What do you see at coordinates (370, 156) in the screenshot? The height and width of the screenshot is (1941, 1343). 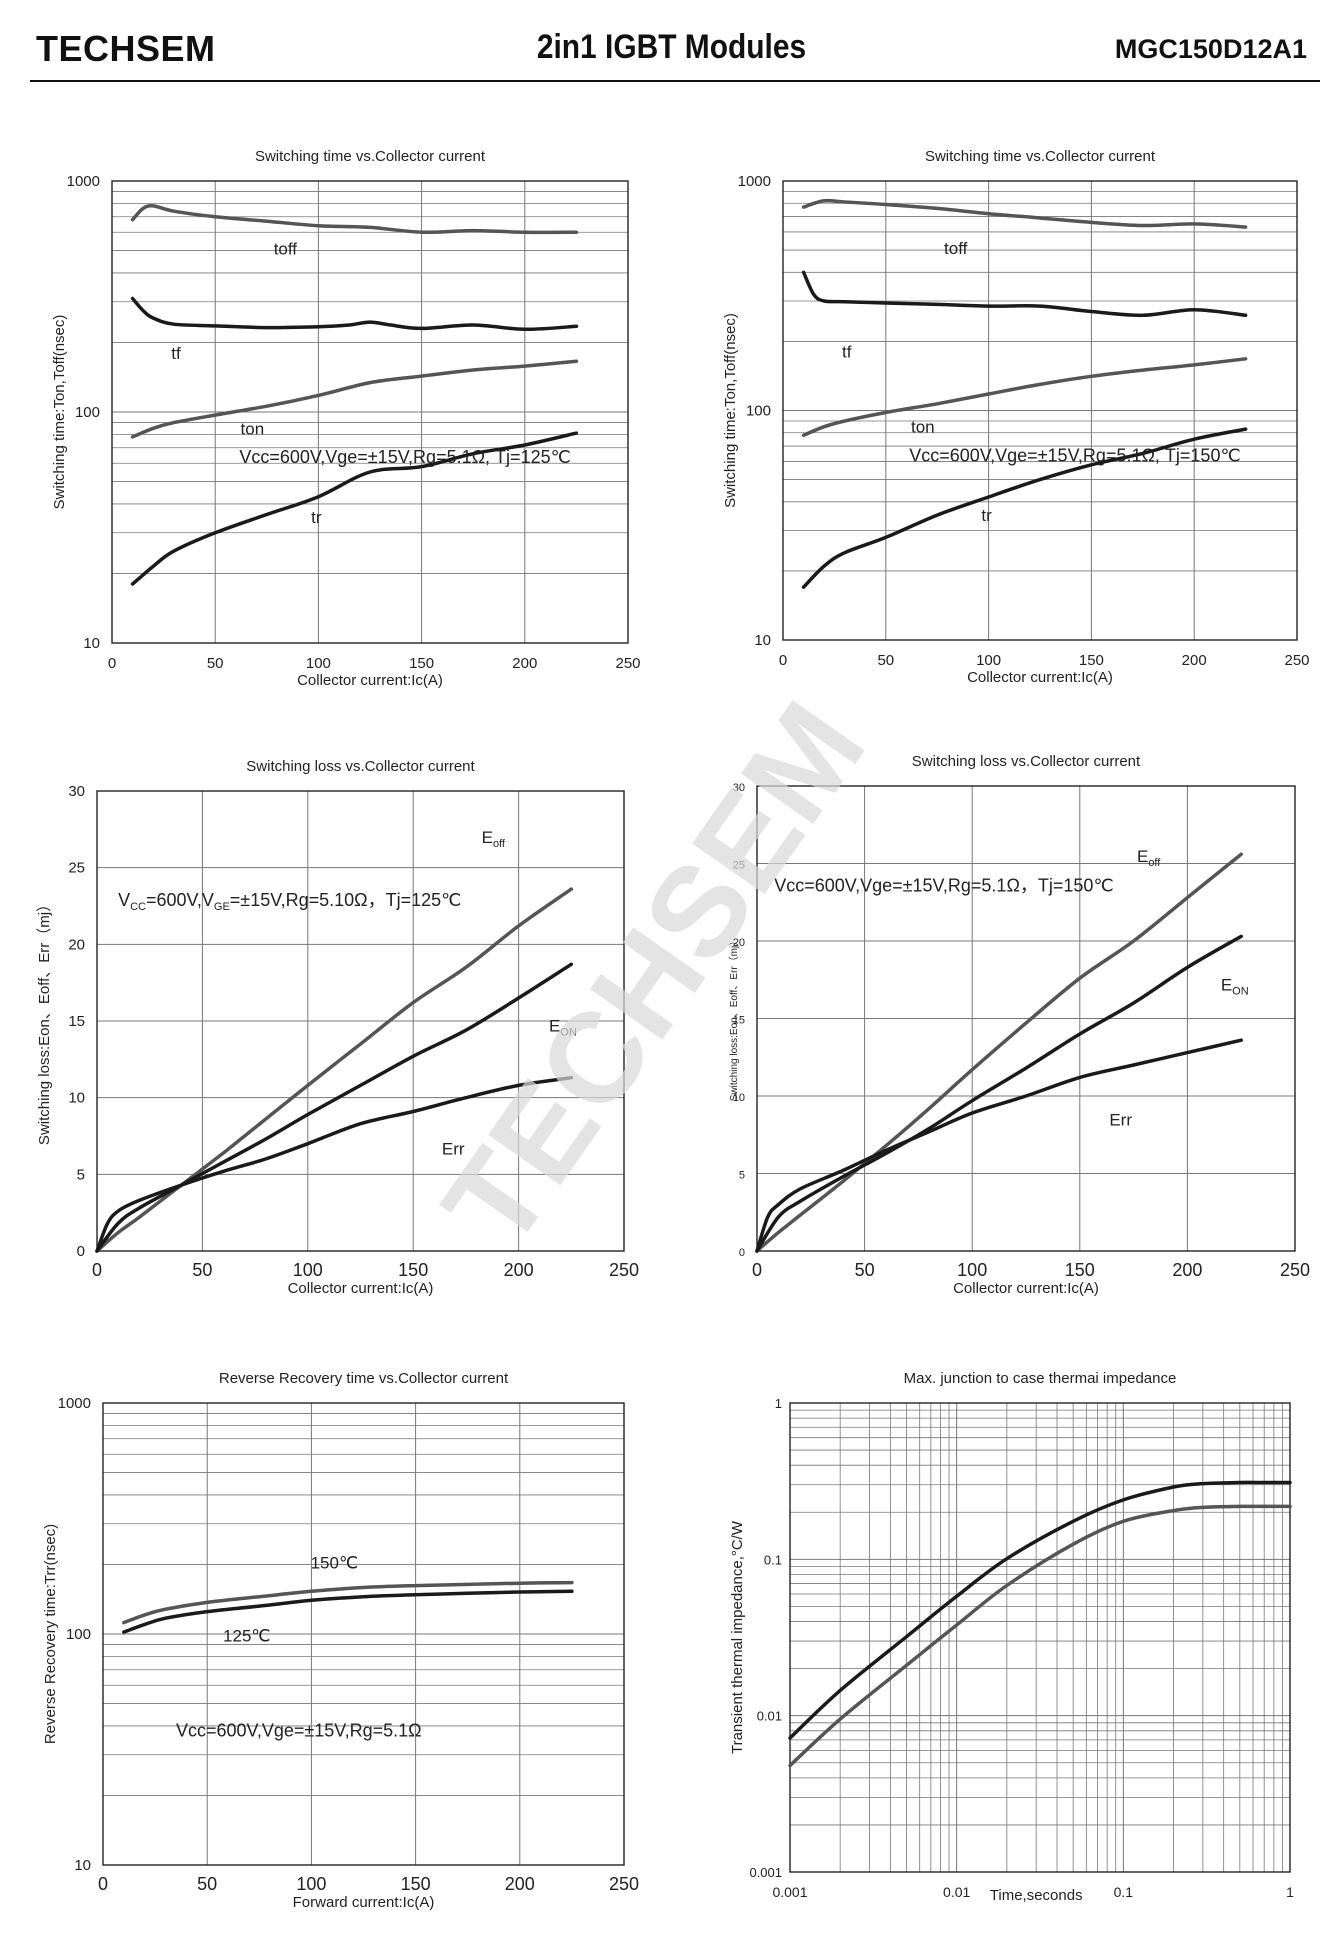 I see `chart-title: Switching time vs.Collector current` at bounding box center [370, 156].